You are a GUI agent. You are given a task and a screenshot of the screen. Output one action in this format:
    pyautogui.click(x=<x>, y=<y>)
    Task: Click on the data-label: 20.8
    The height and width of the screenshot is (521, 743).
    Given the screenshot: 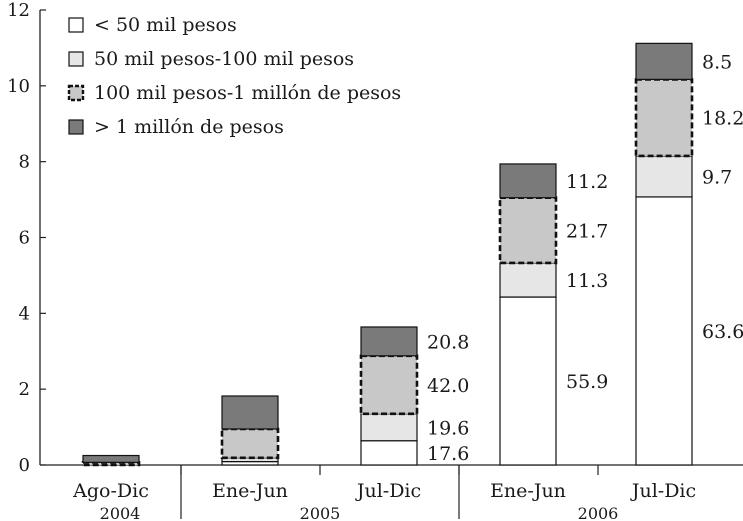 What is the action you would take?
    pyautogui.click(x=448, y=342)
    